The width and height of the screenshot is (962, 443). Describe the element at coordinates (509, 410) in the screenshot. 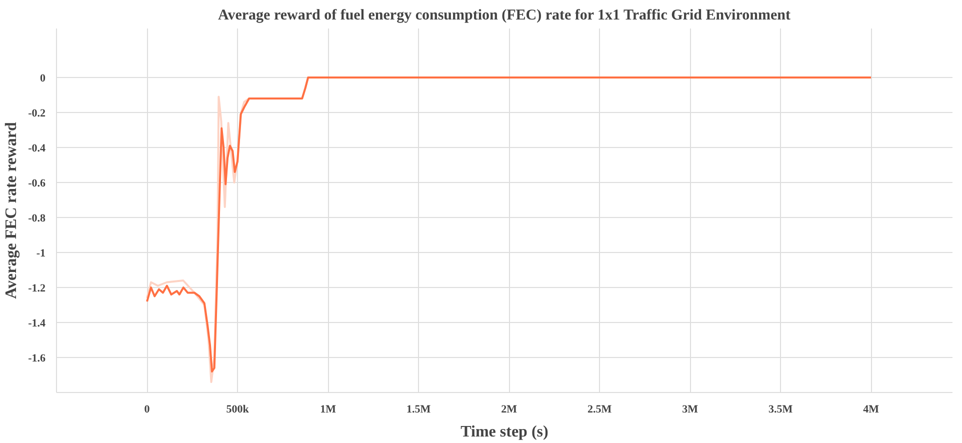

I see `x-tick-label: 2M` at that location.